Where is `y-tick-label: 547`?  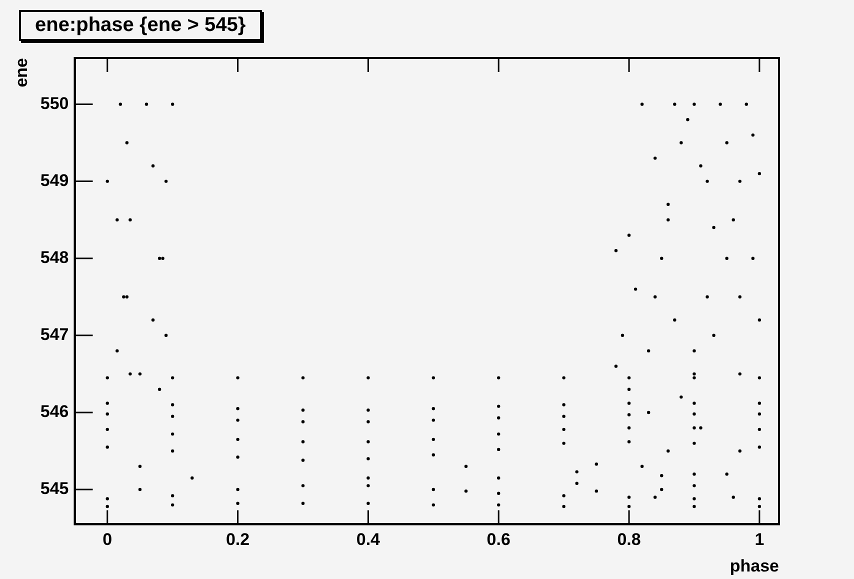
y-tick-label: 547 is located at coordinates (54, 334).